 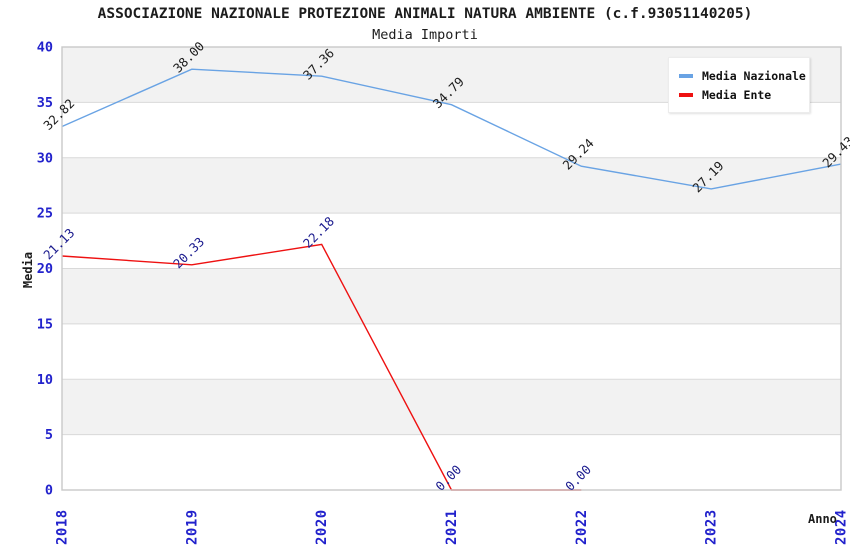 What do you see at coordinates (28, 270) in the screenshot?
I see `y-axis-title: Media` at bounding box center [28, 270].